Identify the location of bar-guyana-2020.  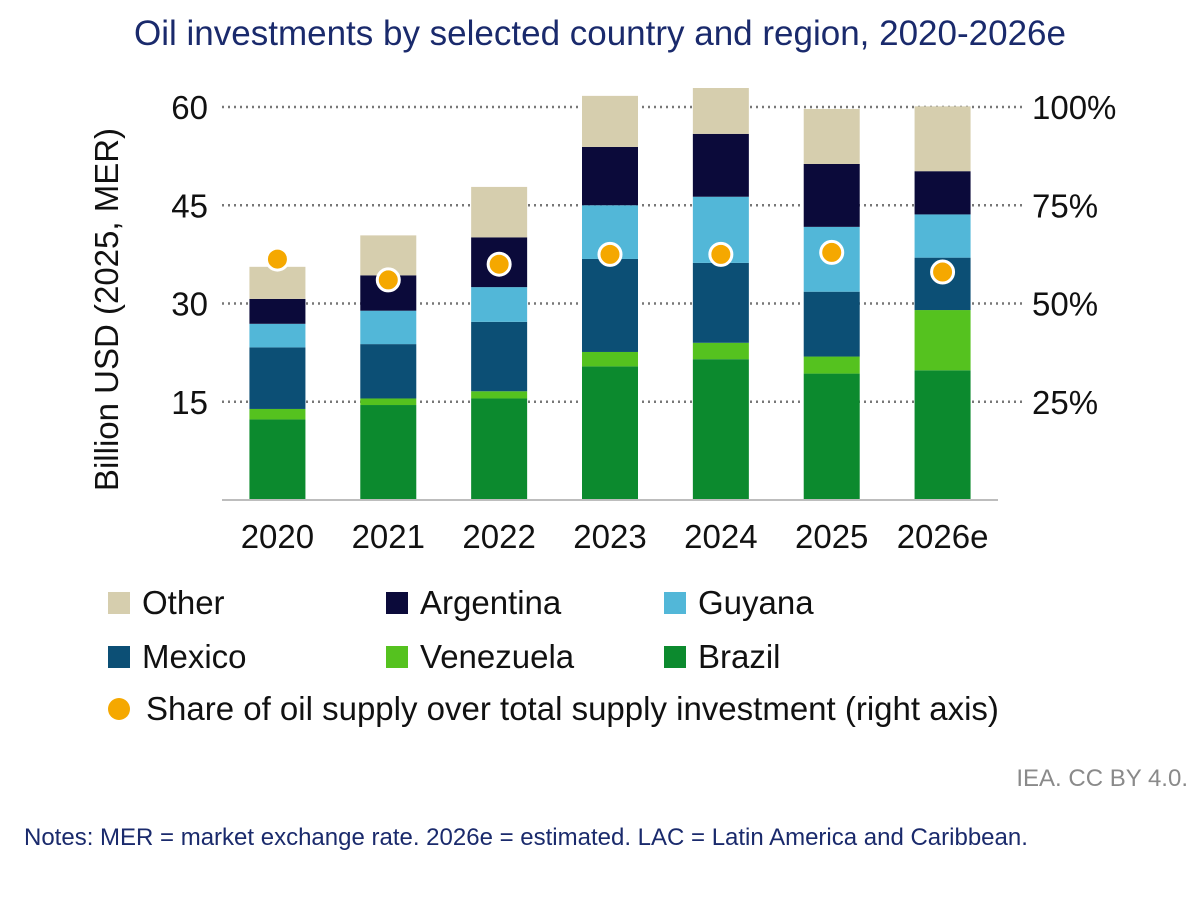
(277, 335).